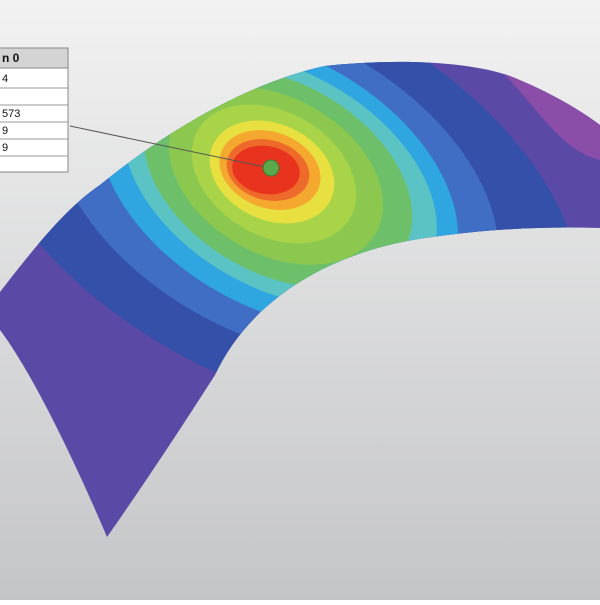  I want to click on probe-table: n 0 4 573 9 9, so click(34, 110).